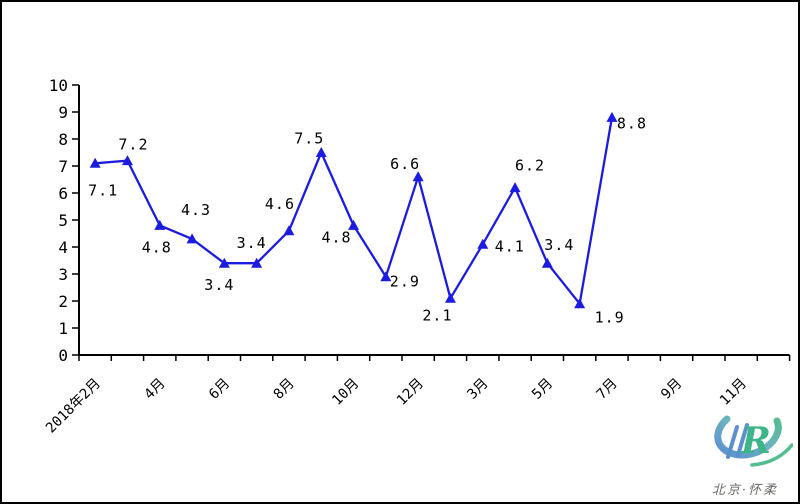 Image resolution: width=800 pixels, height=504 pixels. I want to click on y-tick-label: 0, so click(63, 355).